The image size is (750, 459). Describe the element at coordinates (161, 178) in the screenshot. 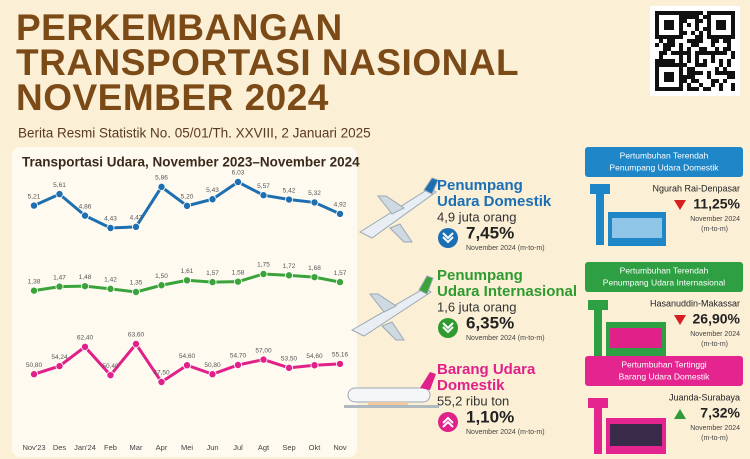

I see `data-label: 5,86` at that location.